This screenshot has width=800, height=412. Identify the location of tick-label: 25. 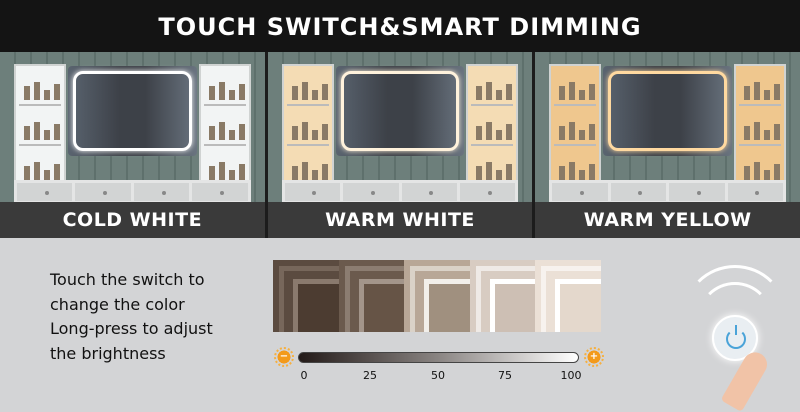
(370, 375).